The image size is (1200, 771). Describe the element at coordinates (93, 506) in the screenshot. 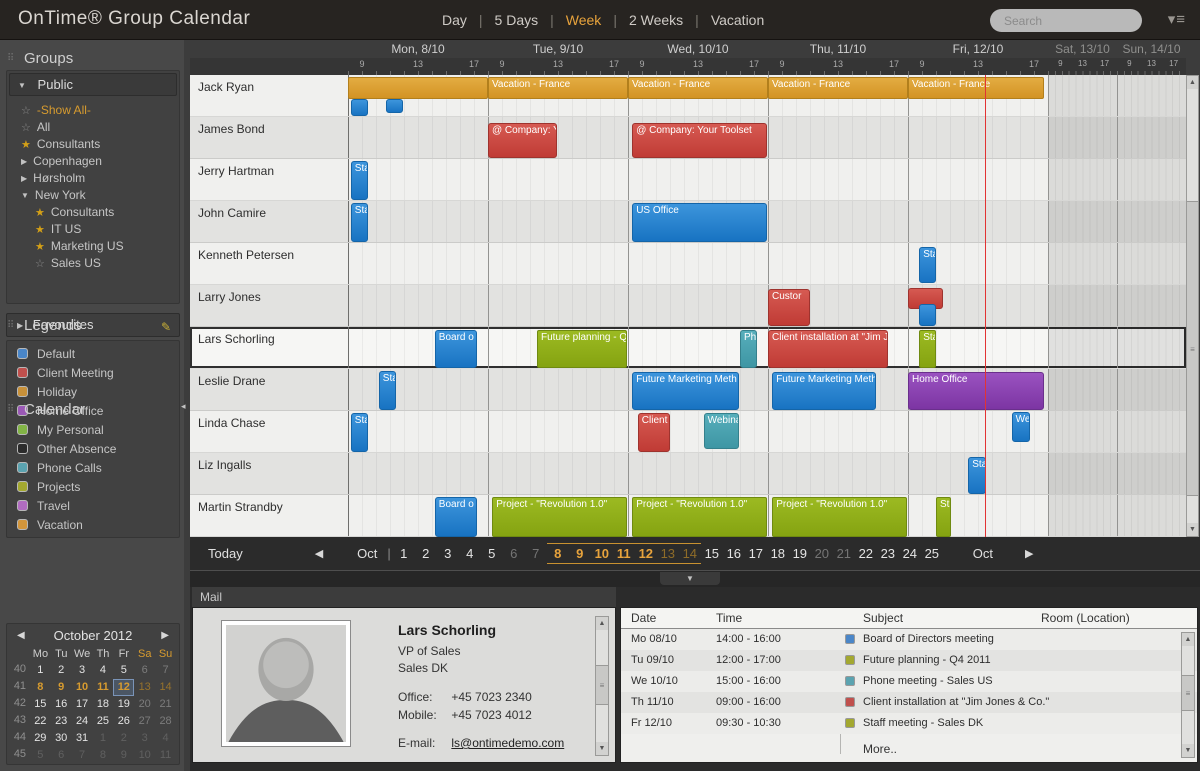

I see `legend-item-travel: Travel` at that location.